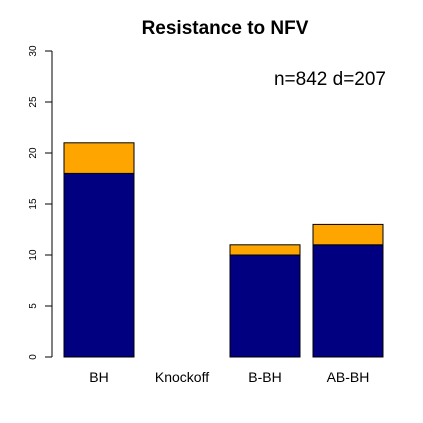 This screenshot has height=423, width=423. What do you see at coordinates (33, 102) in the screenshot?
I see `y-tick-label: 25` at bounding box center [33, 102].